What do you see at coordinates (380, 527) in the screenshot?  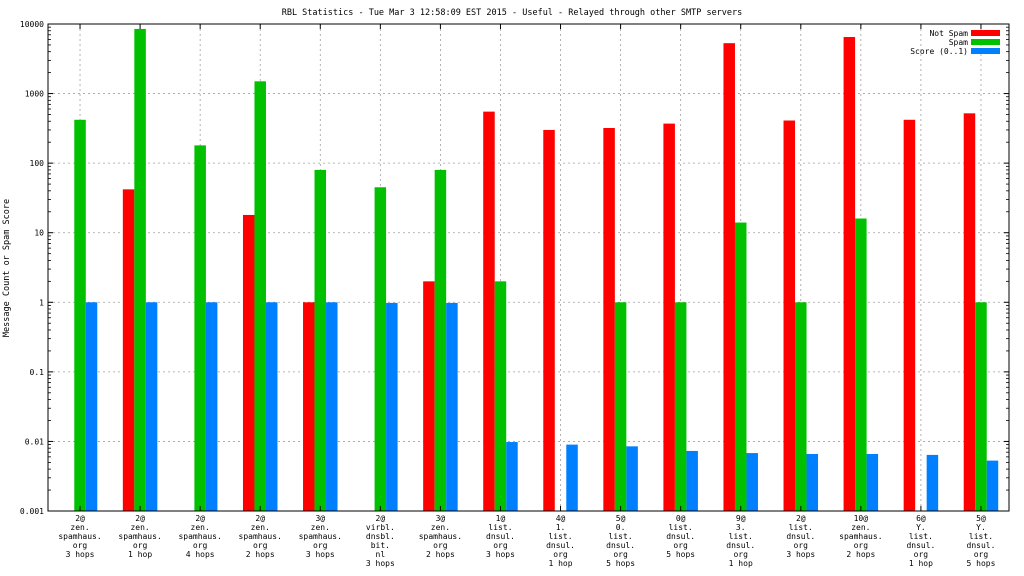 I see `x-tick-label-line: virbl.` at bounding box center [380, 527].